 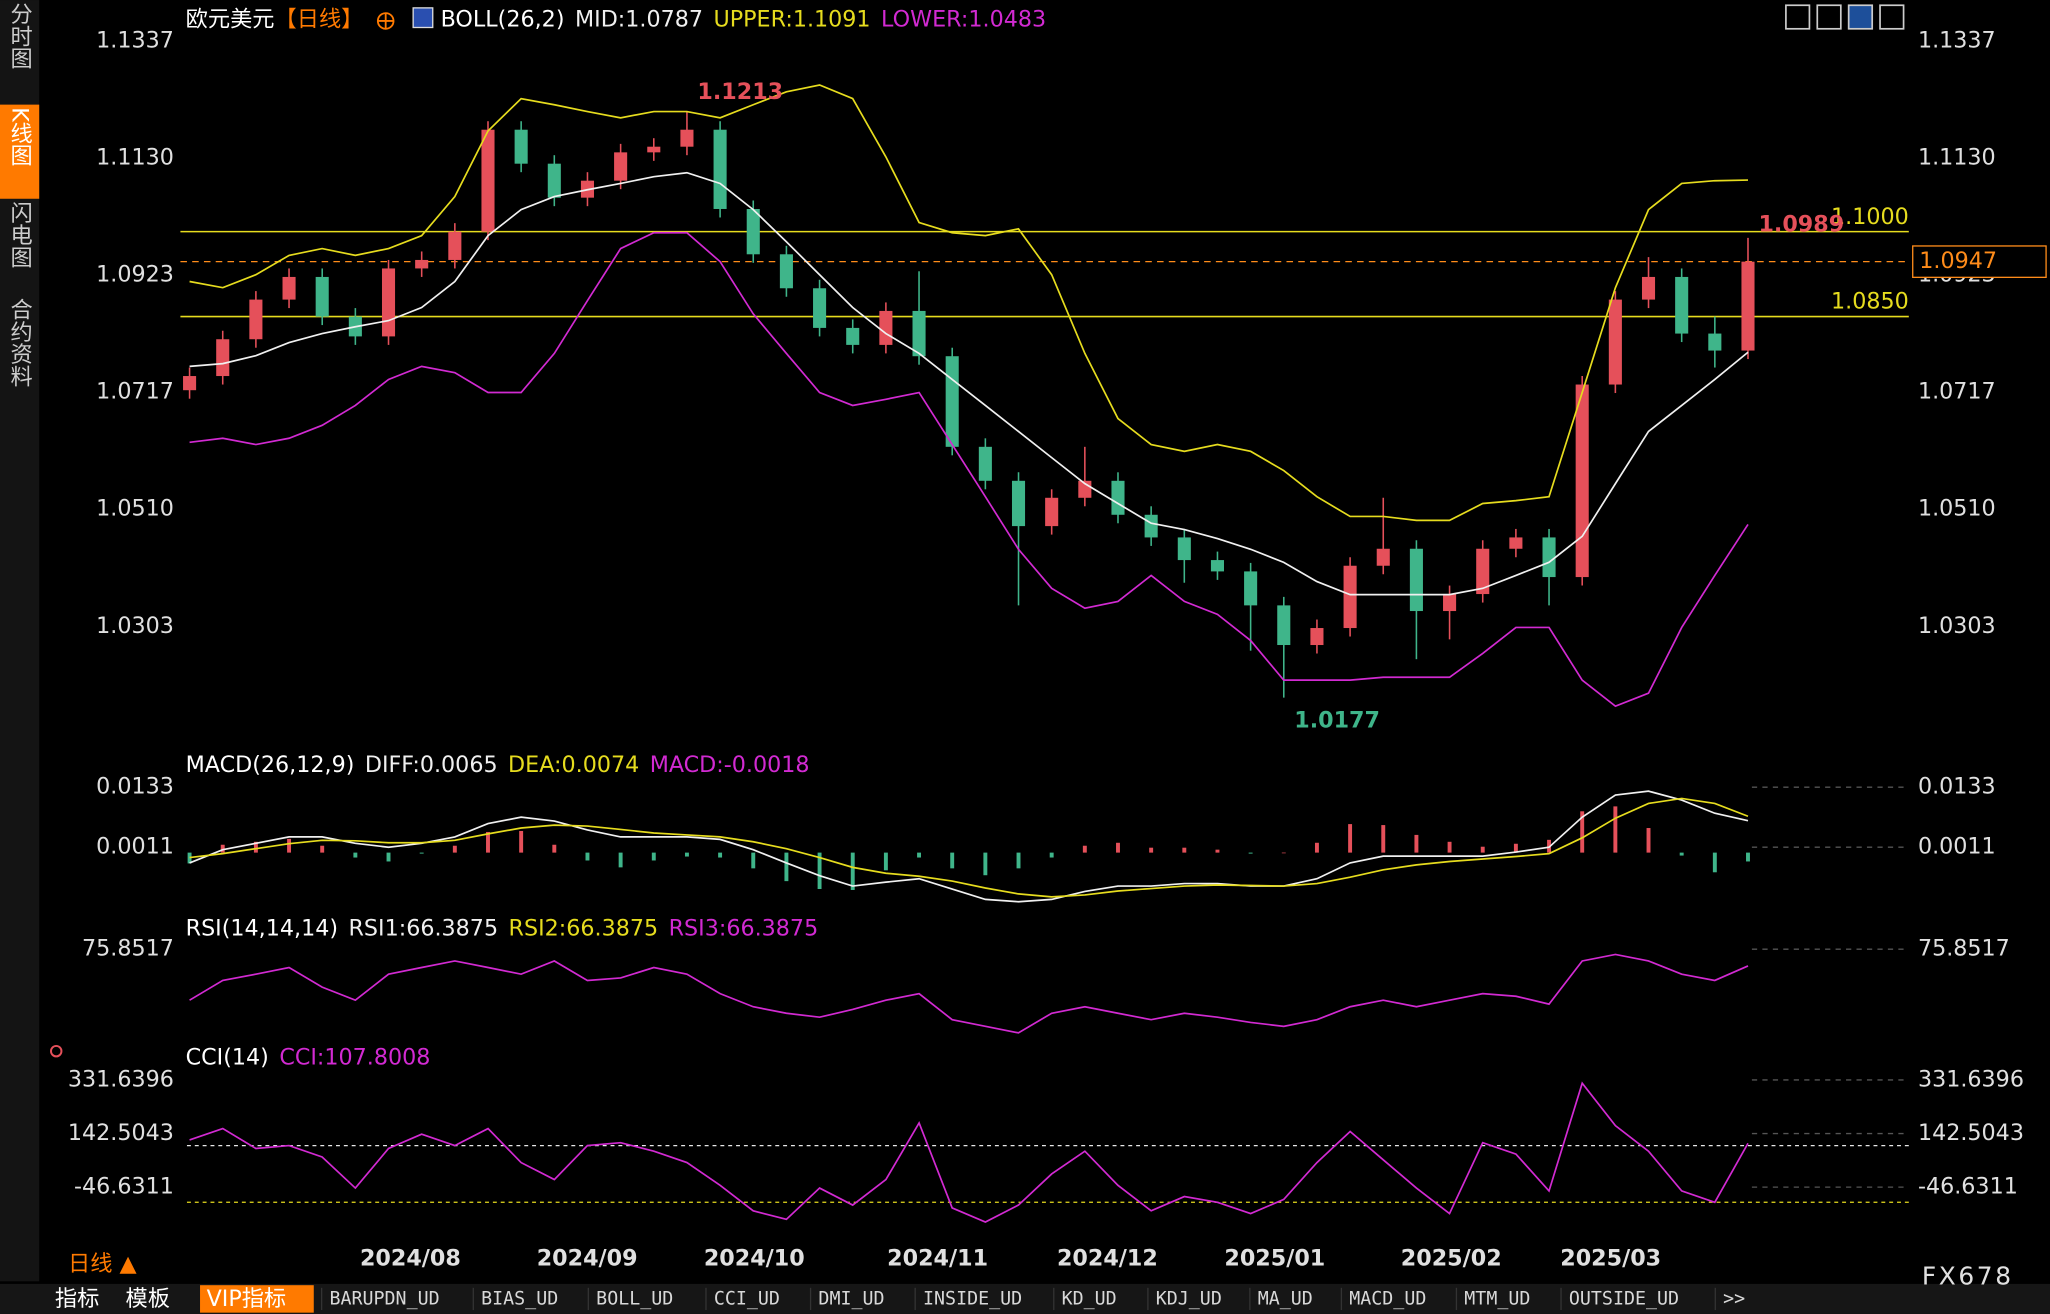 What do you see at coordinates (1971, 1079) in the screenshot?
I see `y-tick-label-right: 331.6396` at bounding box center [1971, 1079].